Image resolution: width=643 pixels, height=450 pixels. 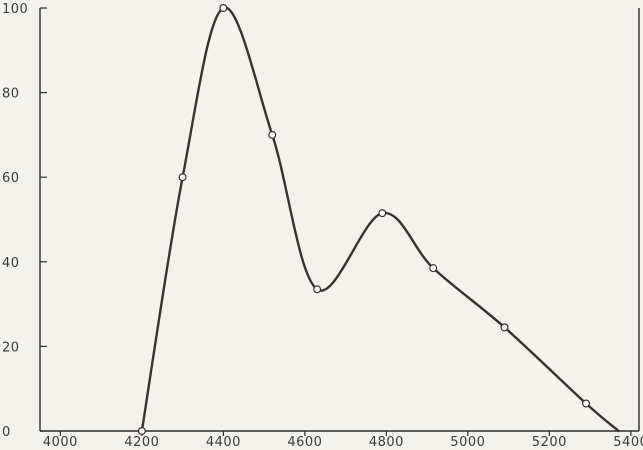 I want to click on x-tick-label: 4400, so click(x=223, y=442).